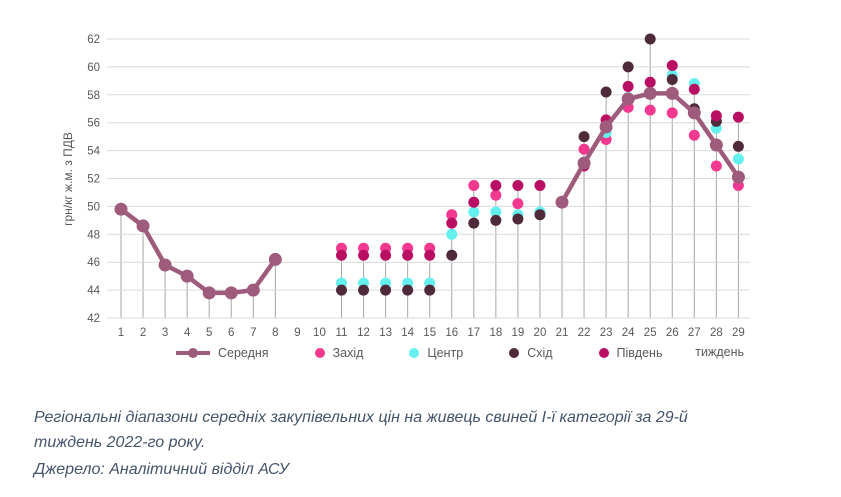 The image size is (841, 497). I want to click on svg-text: 27, so click(694, 333).